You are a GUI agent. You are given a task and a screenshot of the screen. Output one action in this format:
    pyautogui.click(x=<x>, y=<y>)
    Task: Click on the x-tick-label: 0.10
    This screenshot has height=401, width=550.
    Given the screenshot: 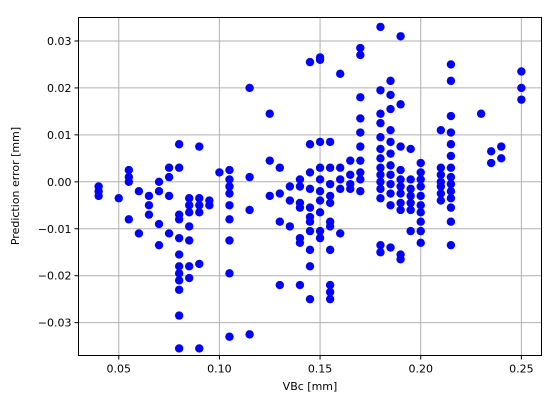 What is the action you would take?
    pyautogui.click(x=219, y=369)
    